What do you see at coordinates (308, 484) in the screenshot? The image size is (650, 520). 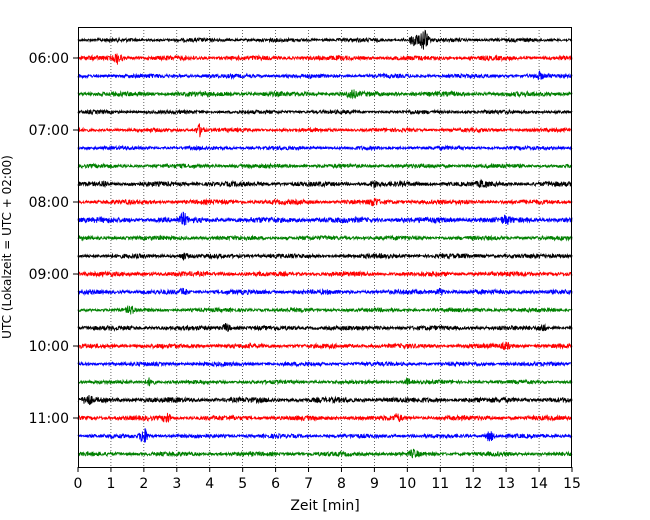 I see `x-tick-label: 7` at bounding box center [308, 484].